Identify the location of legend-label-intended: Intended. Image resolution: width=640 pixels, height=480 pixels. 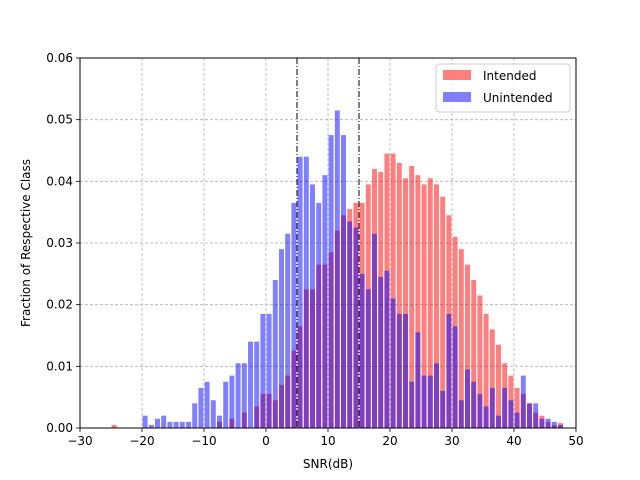
(509, 76).